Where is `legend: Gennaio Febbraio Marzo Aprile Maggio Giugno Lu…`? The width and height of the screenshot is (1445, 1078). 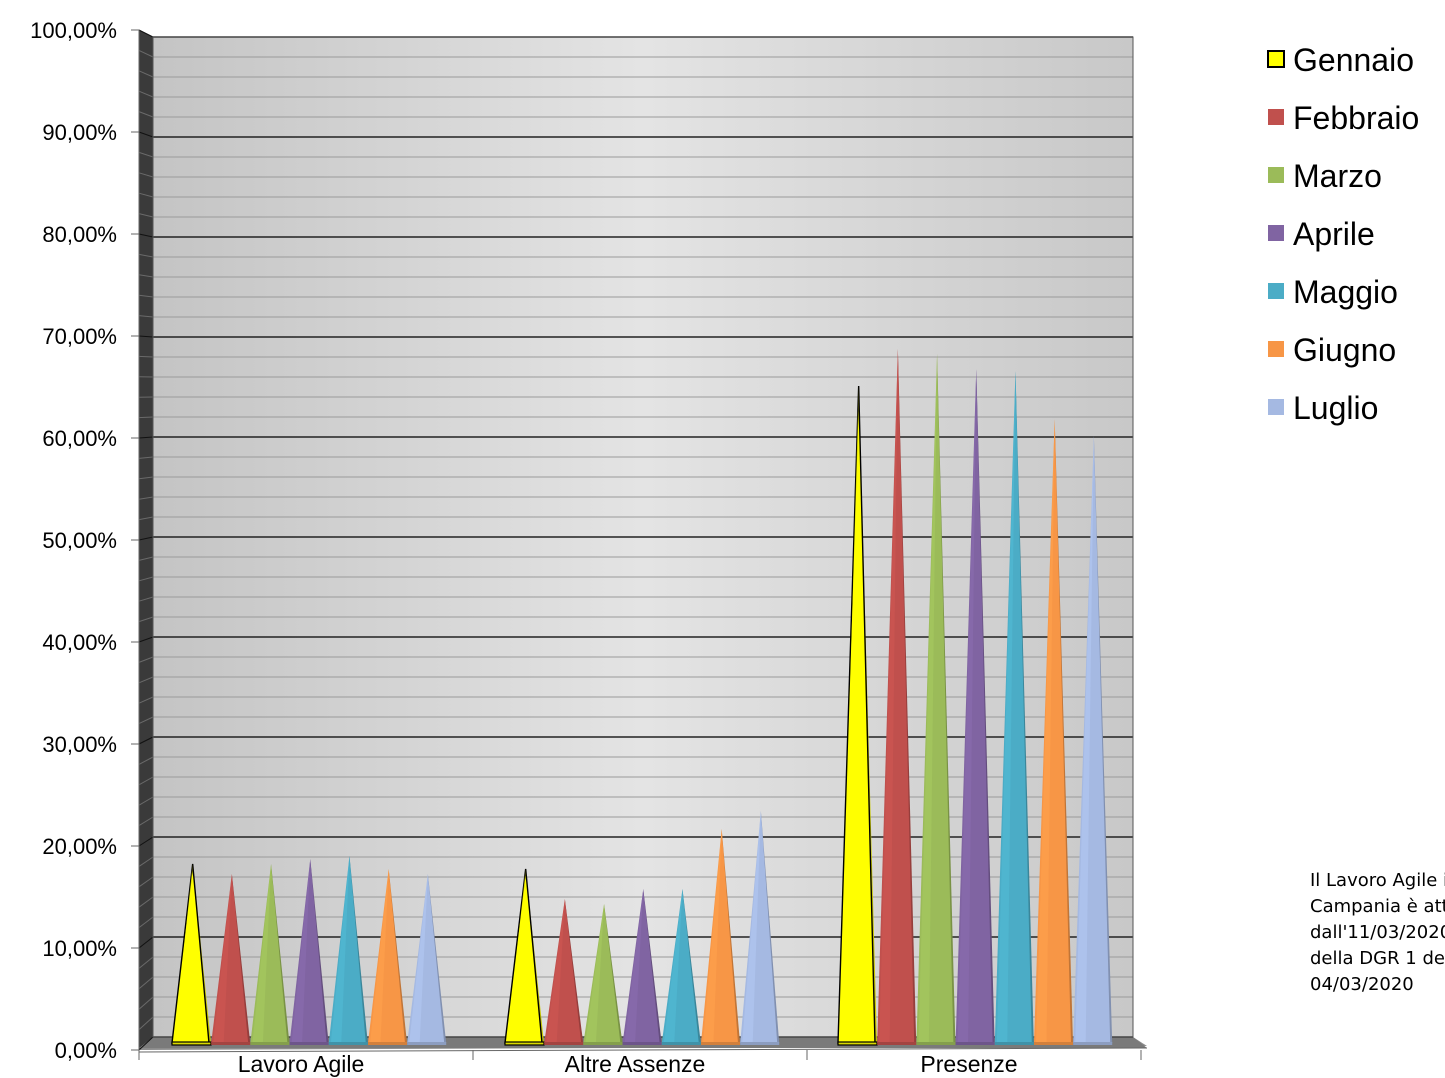 legend: Gennaio Febbraio Marzo Aprile Maggio Giugno Lu… is located at coordinates (1343, 234).